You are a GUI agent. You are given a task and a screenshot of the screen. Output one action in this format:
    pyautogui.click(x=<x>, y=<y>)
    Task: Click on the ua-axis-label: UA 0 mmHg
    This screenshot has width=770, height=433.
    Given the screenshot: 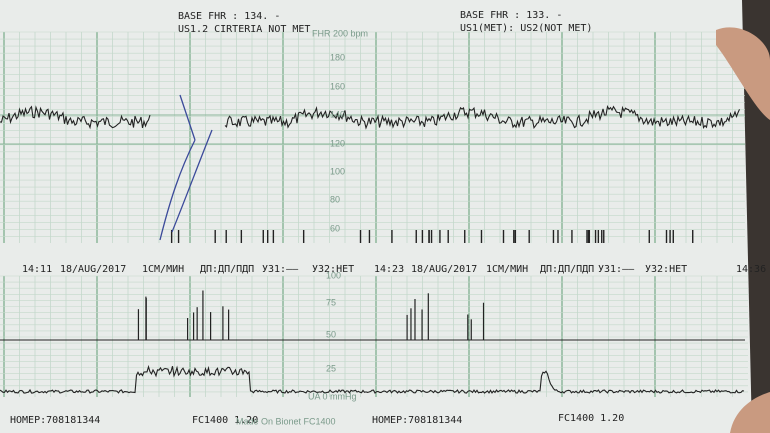 What is the action you would take?
    pyautogui.click(x=332, y=396)
    